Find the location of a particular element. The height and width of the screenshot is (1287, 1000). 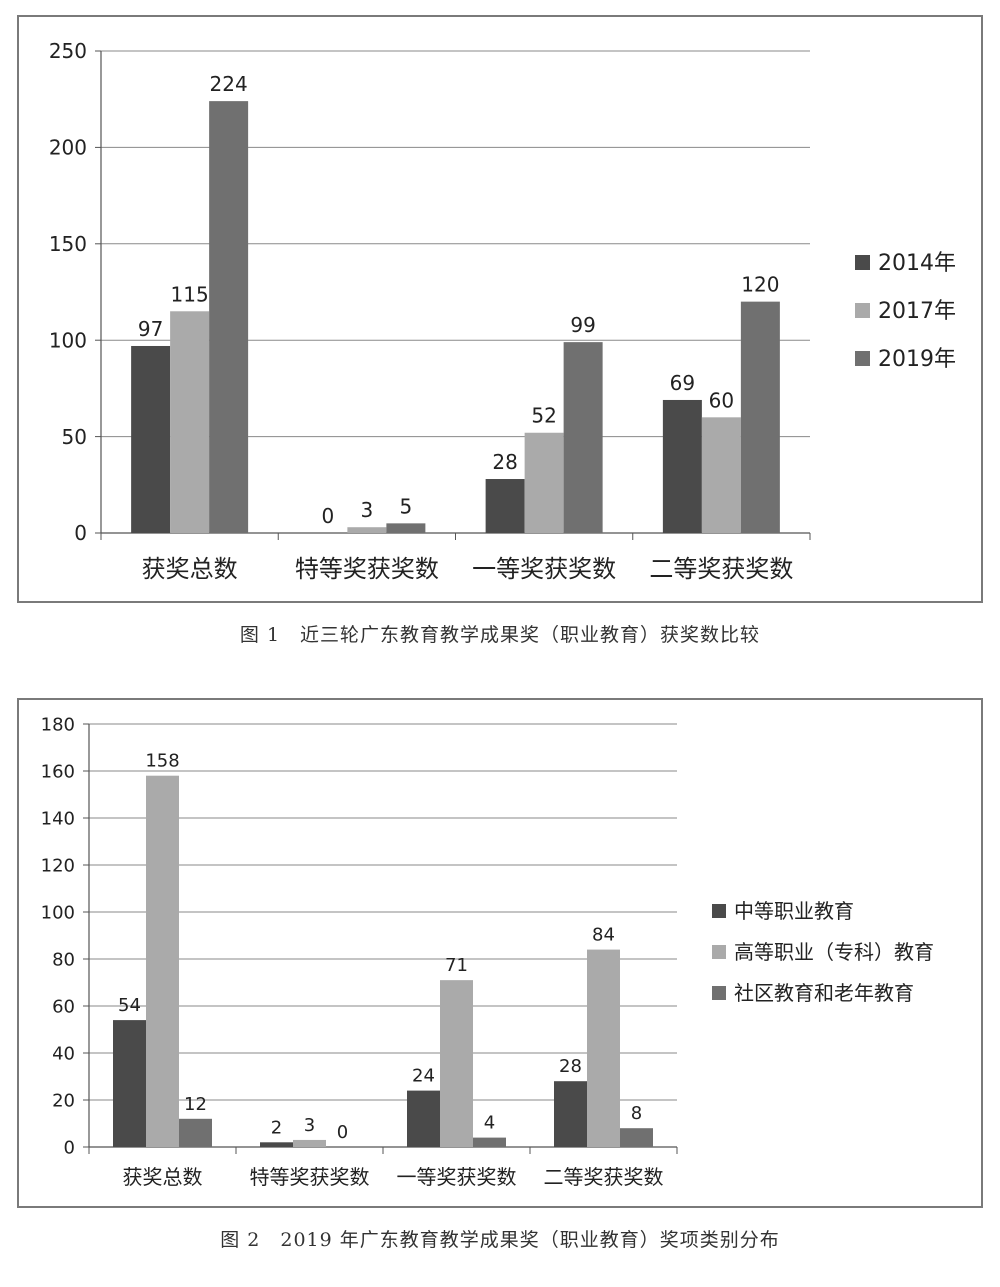

y-tick-label: 50 is located at coordinates (74, 437).